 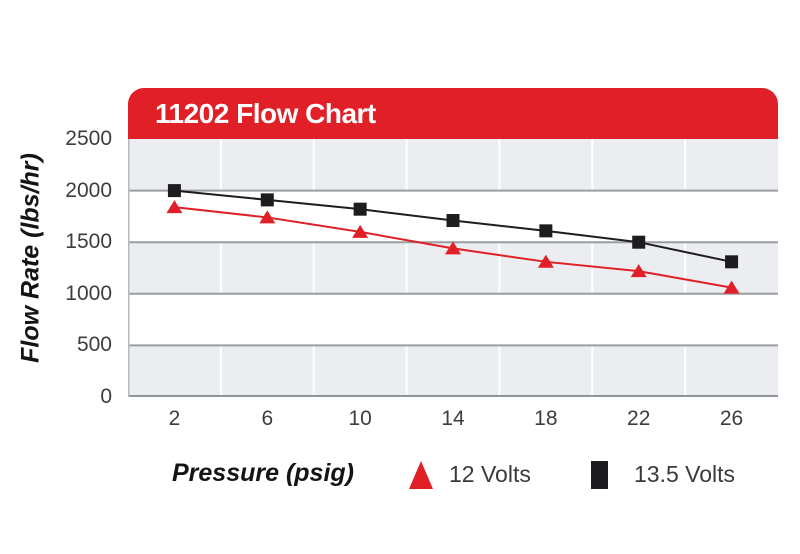 I want to click on x-axis-title: Pressure (psig), so click(x=263, y=473).